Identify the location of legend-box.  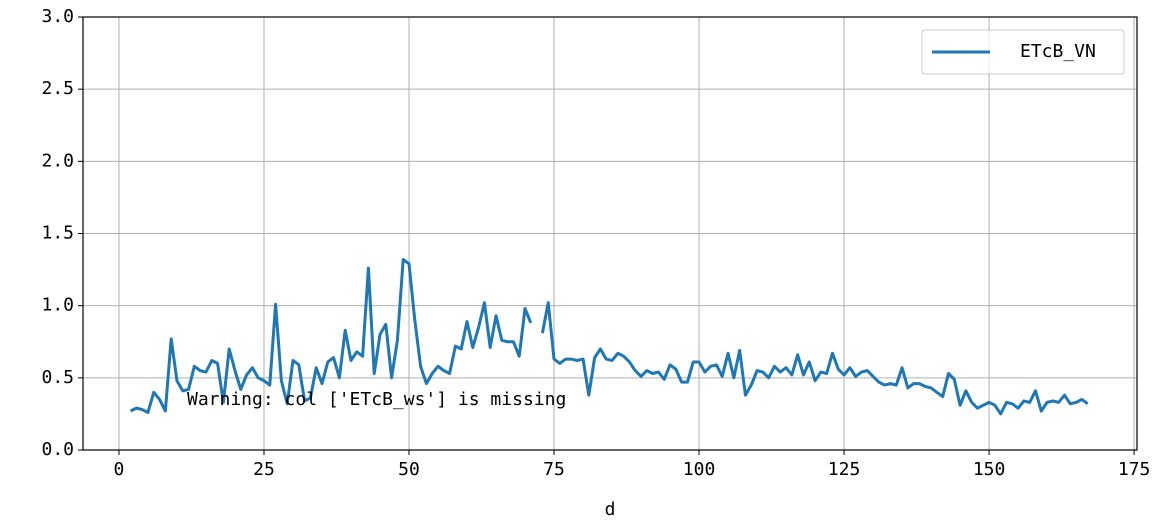
(1023, 52).